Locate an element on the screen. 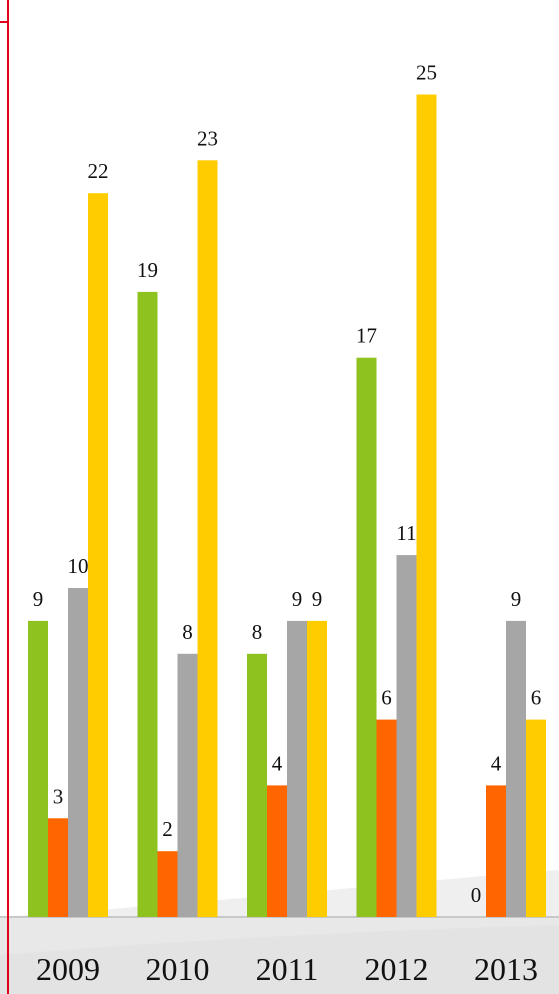  value-label-2010-s2: 2 is located at coordinates (167, 829).